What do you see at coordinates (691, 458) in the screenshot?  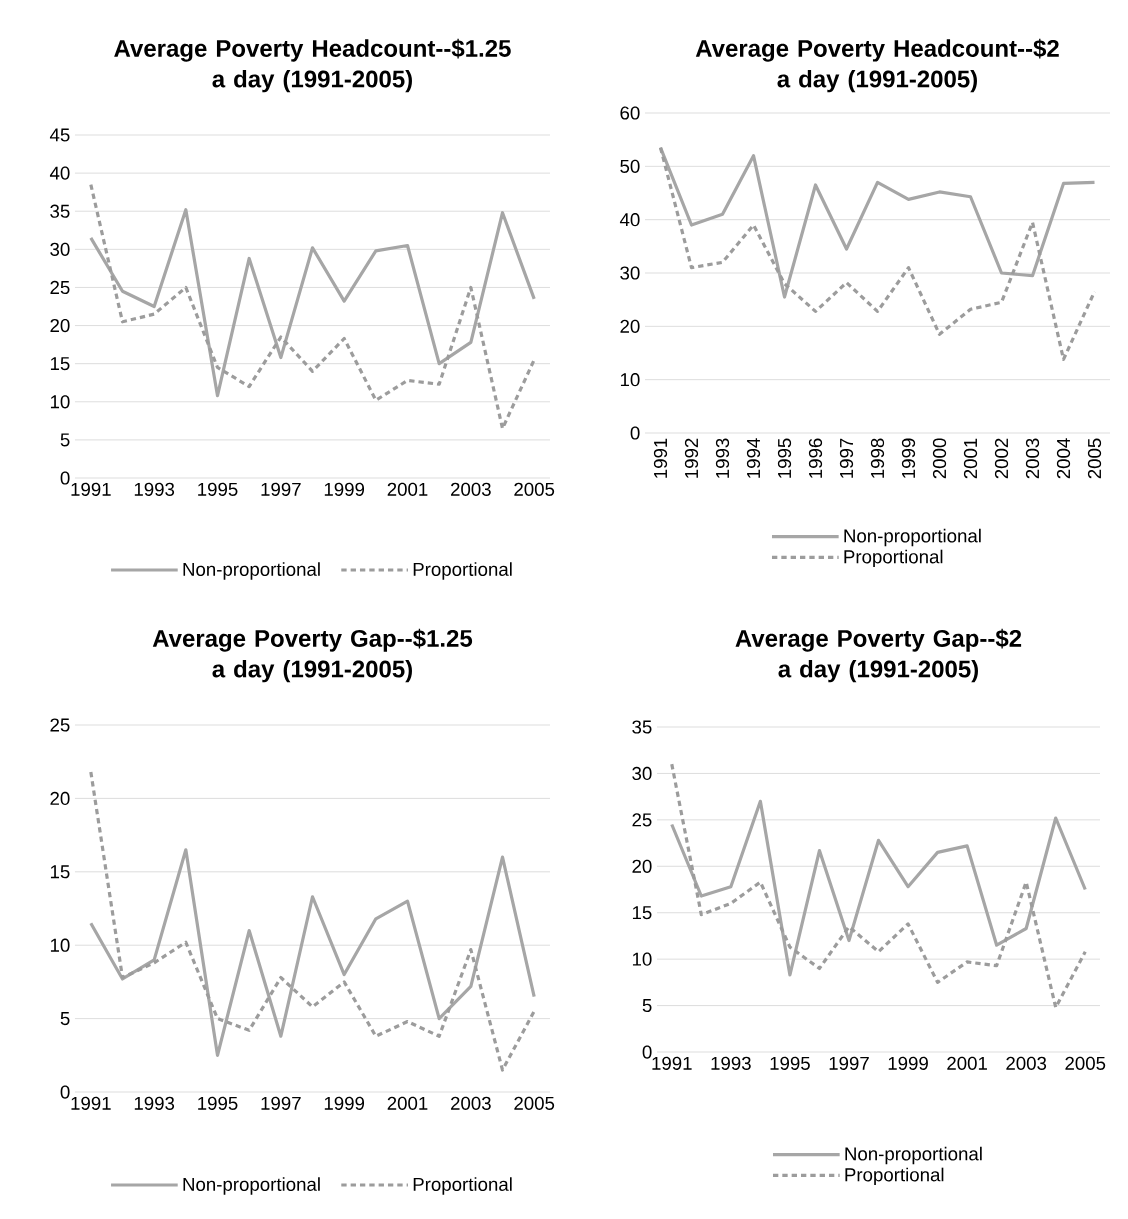 I see `x-tick-label: 1992` at bounding box center [691, 458].